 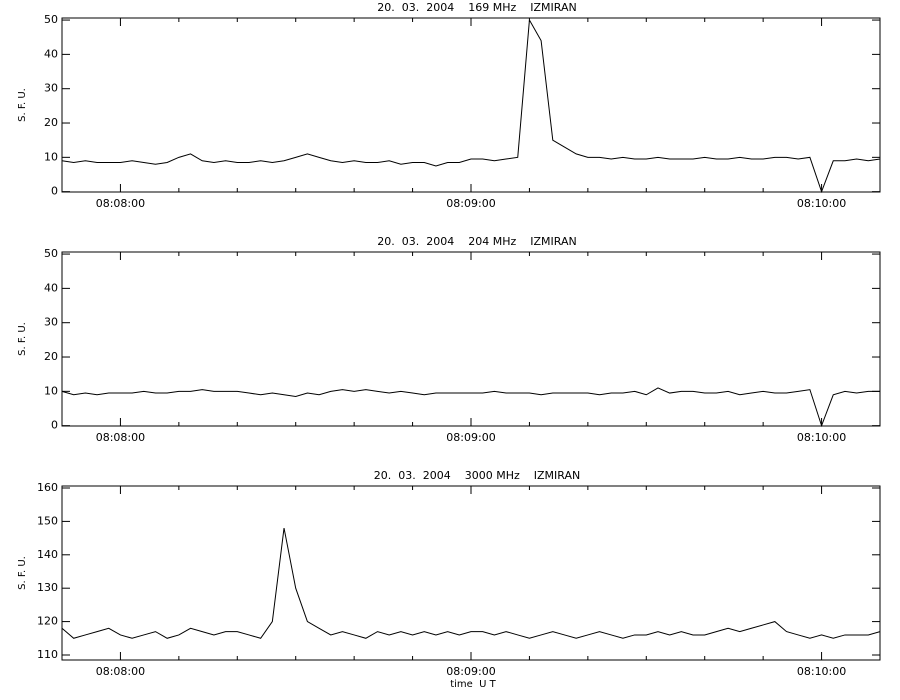 I want to click on panel-title: 20. 03. 2004 3000 MHz IZMIRAN, so click(x=477, y=475).